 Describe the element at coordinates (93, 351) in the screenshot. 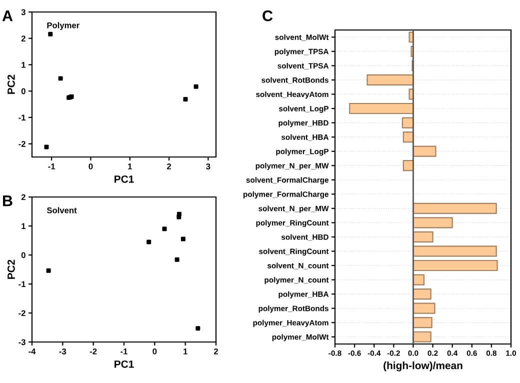

I see `x-tick-label: -2` at that location.